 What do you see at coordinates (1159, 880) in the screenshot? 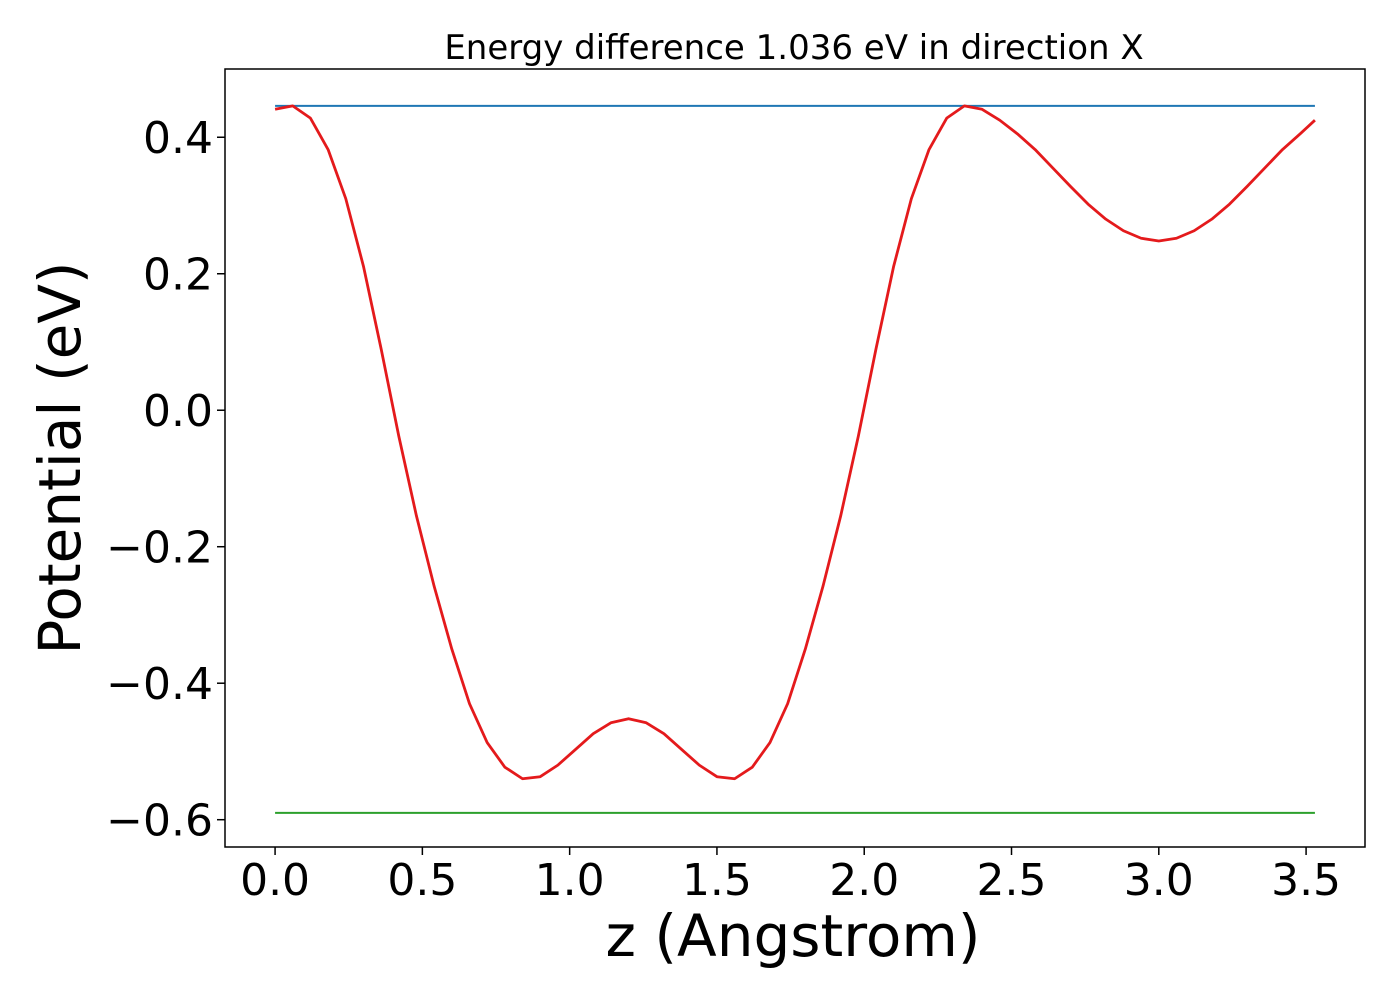
I see `x-tick-label: 3.0` at bounding box center [1159, 880].